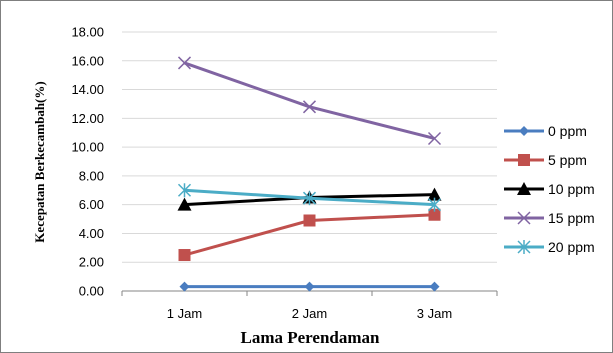 This screenshot has height=353, width=613. What do you see at coordinates (87, 147) in the screenshot?
I see `y-tick-label: 10.00` at bounding box center [87, 147].